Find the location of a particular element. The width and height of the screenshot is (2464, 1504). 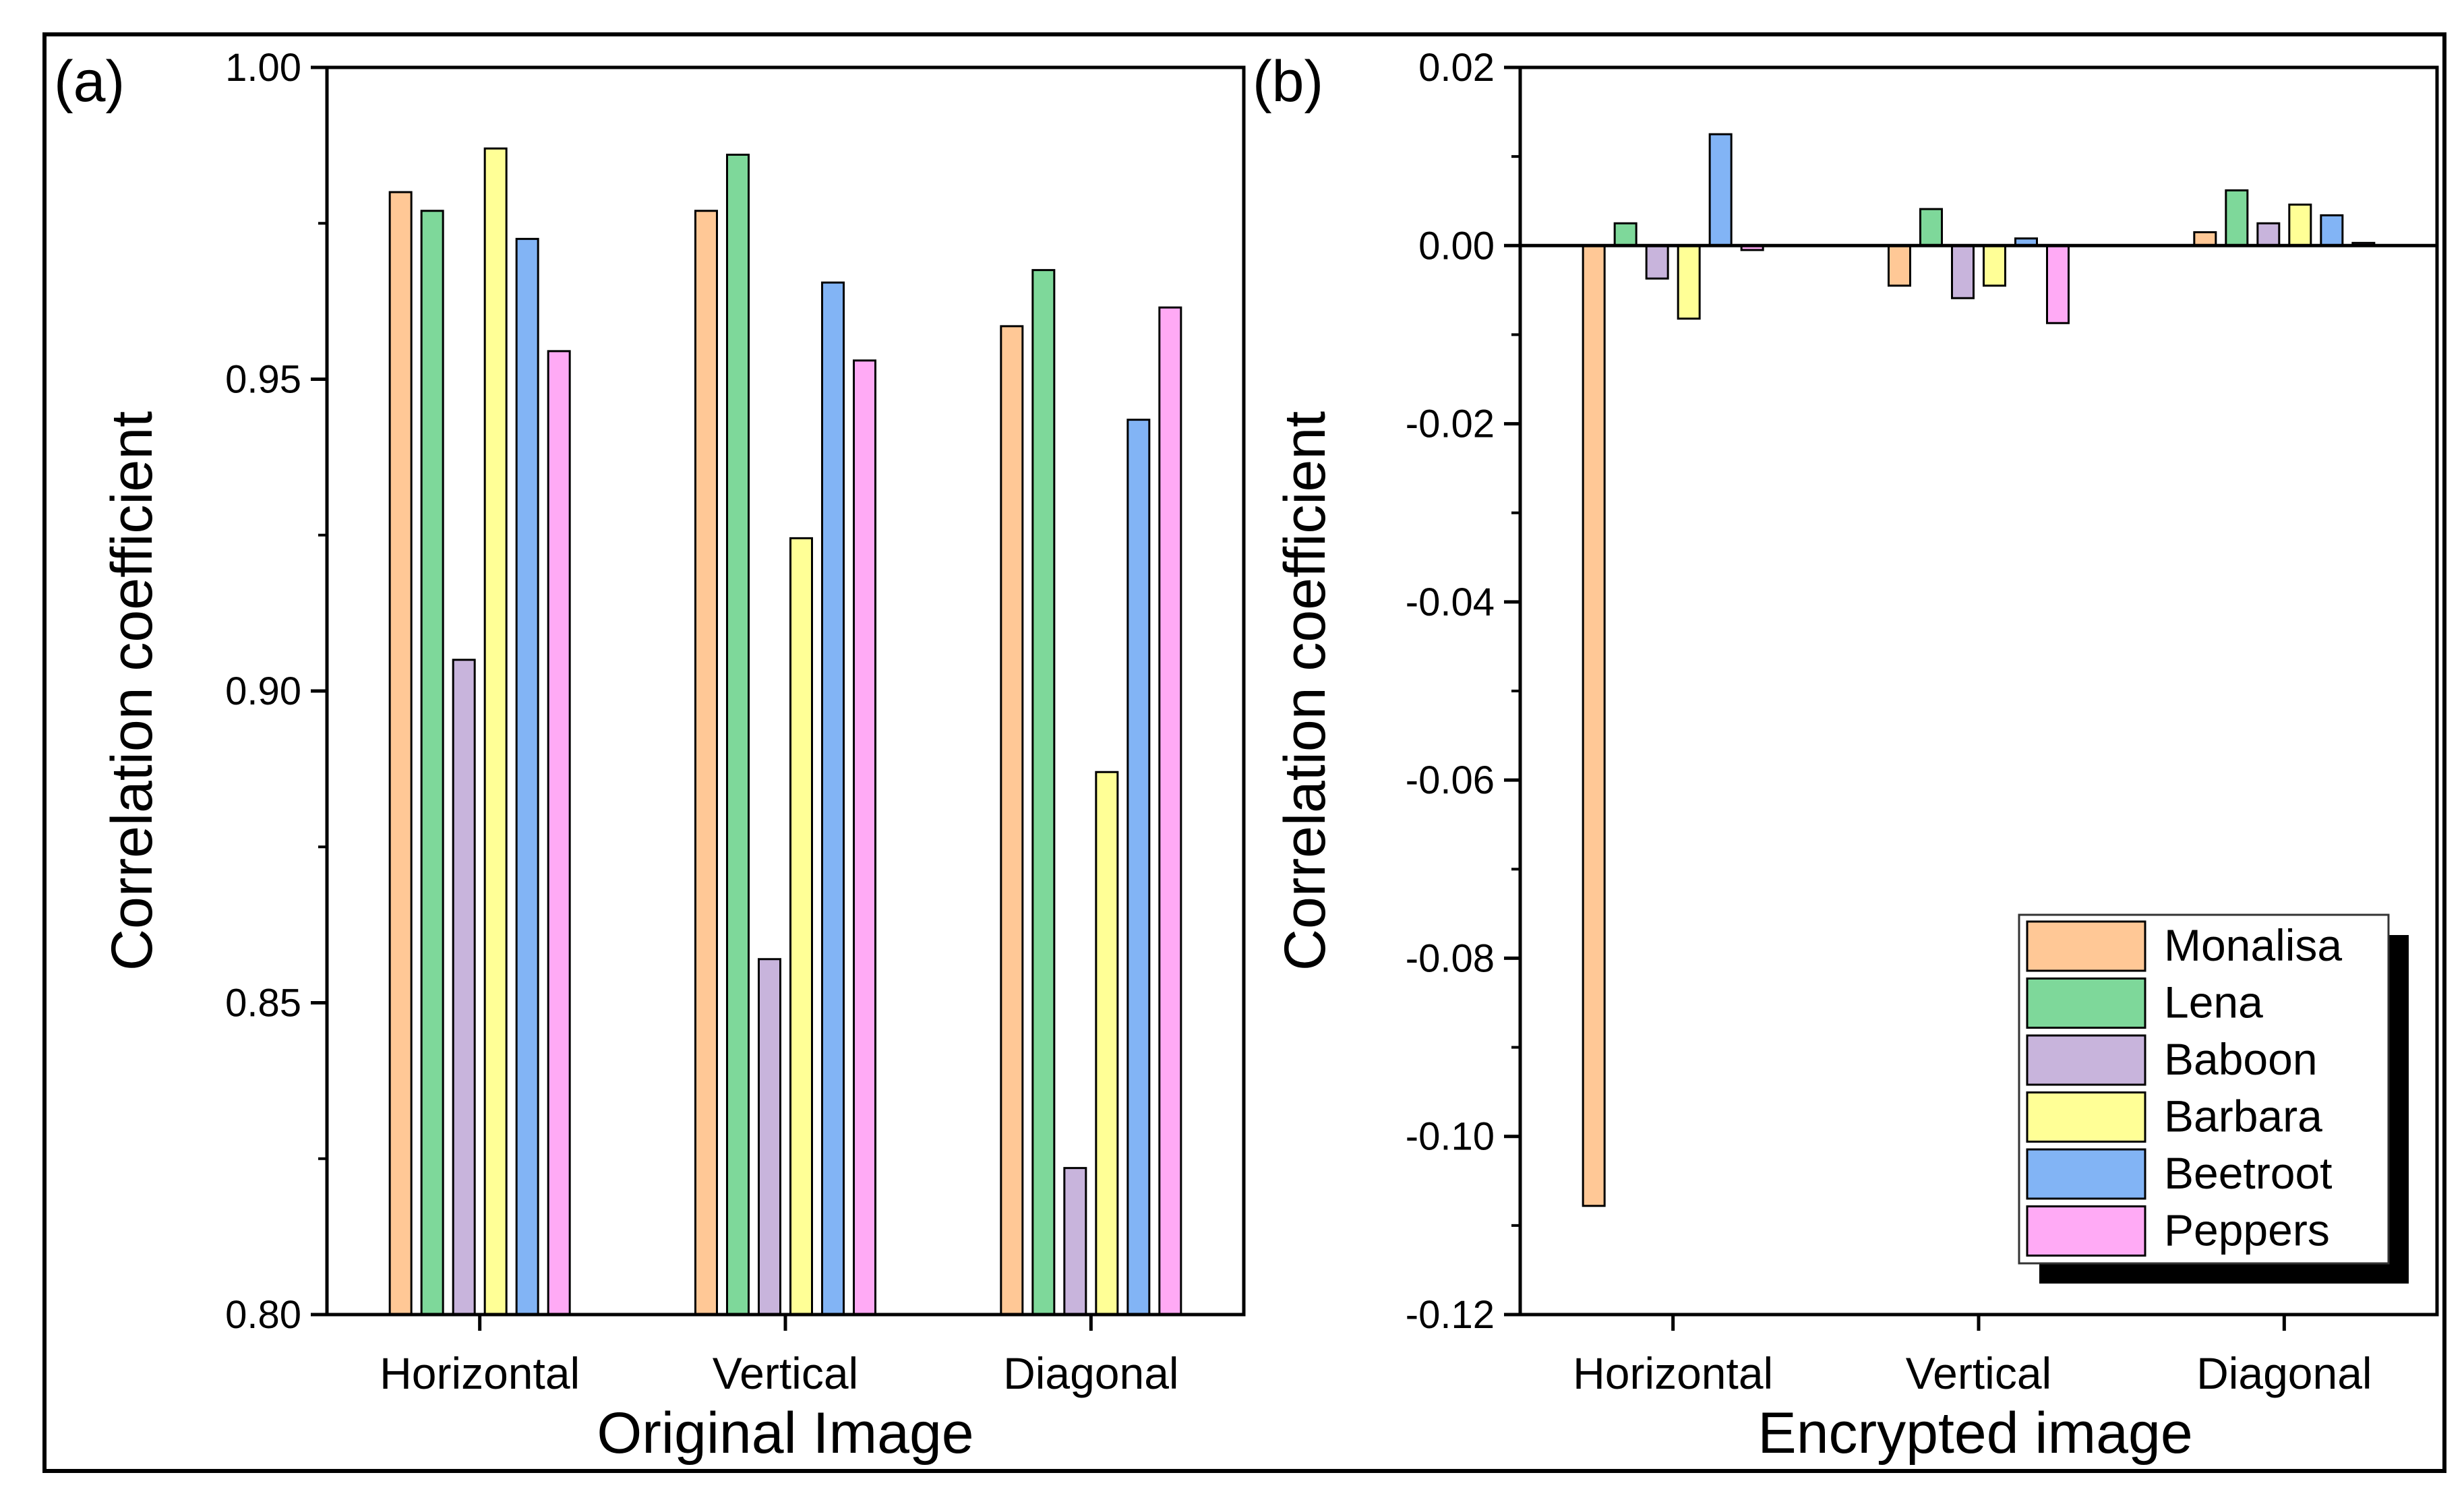

bar-a-baboon-horizontal is located at coordinates (464, 987).